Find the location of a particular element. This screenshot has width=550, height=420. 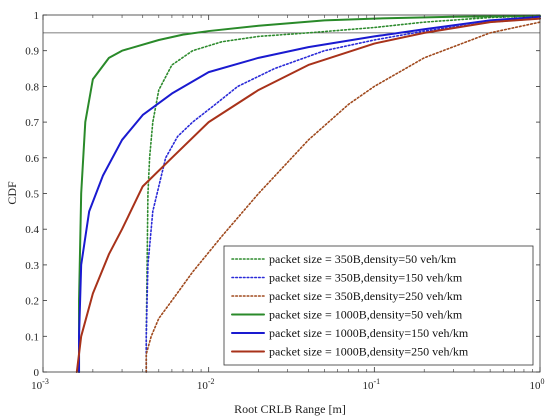

y-tick-label: 0.9 is located at coordinates (32, 52).